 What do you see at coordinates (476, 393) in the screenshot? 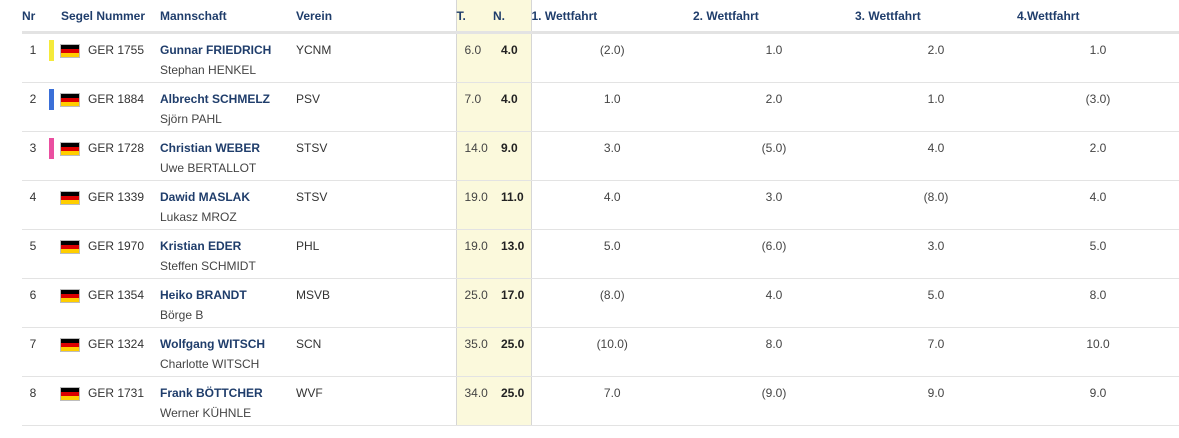
I see `total-points: 34.0` at bounding box center [476, 393].